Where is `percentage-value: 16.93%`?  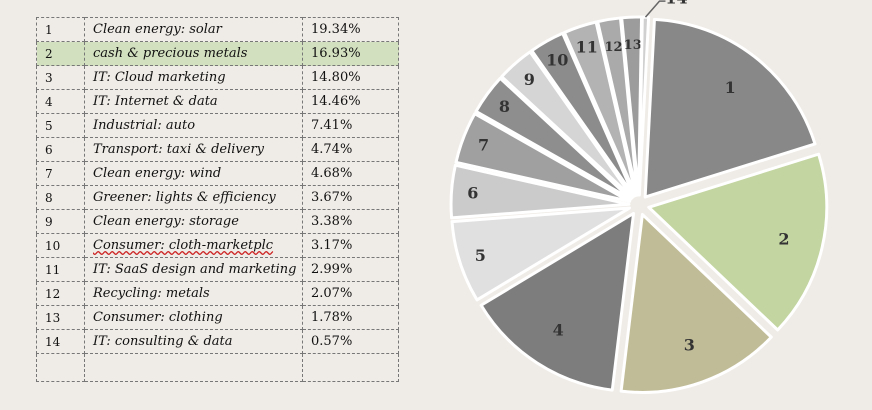 percentage-value: 16.93% is located at coordinates (350, 53).